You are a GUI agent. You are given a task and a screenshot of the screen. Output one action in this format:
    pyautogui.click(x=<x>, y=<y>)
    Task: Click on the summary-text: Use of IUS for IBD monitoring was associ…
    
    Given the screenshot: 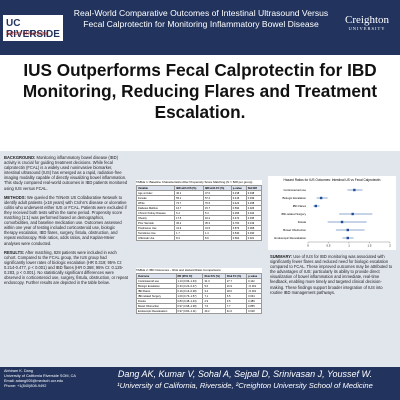 What is the action you would take?
    pyautogui.click(x=331, y=274)
    